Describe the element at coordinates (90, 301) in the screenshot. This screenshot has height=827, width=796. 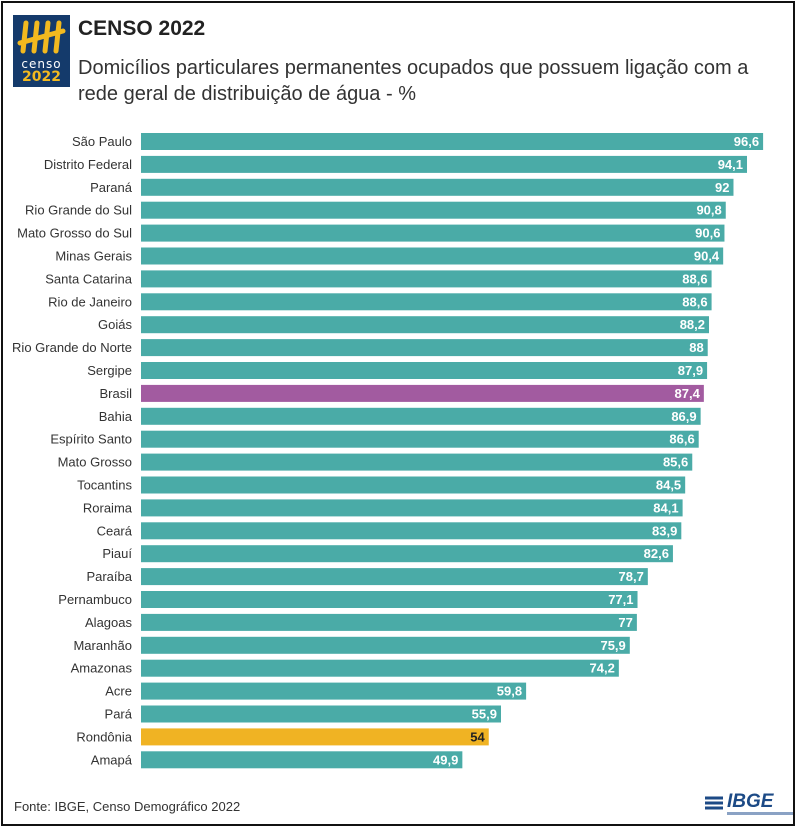
I see `category-label: Rio de Janeiro` at that location.